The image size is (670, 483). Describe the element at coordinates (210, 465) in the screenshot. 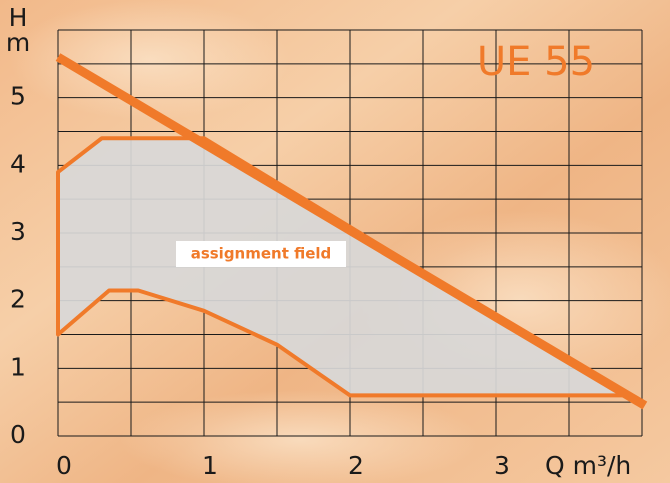

I see `x-tick-label: 1` at that location.